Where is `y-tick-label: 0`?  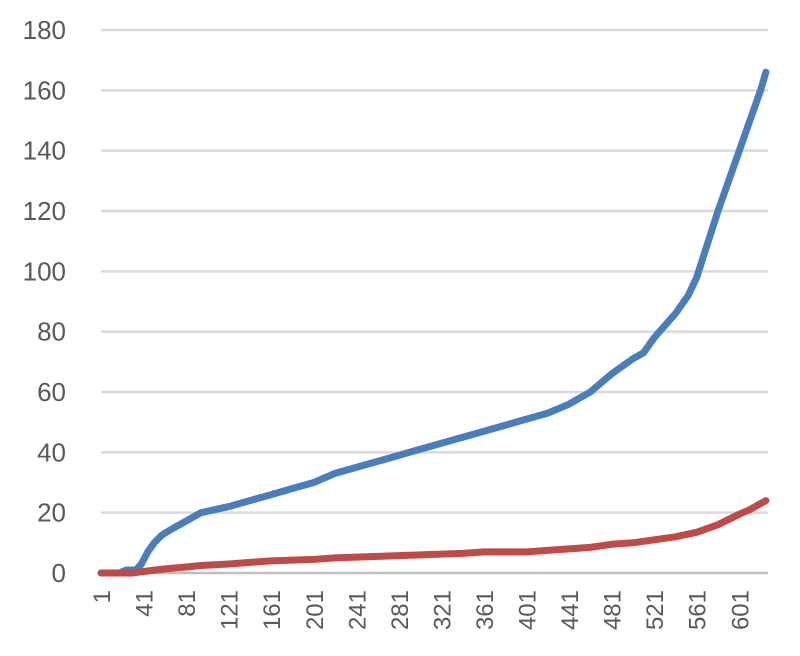
y-tick-label: 0 is located at coordinates (59, 573).